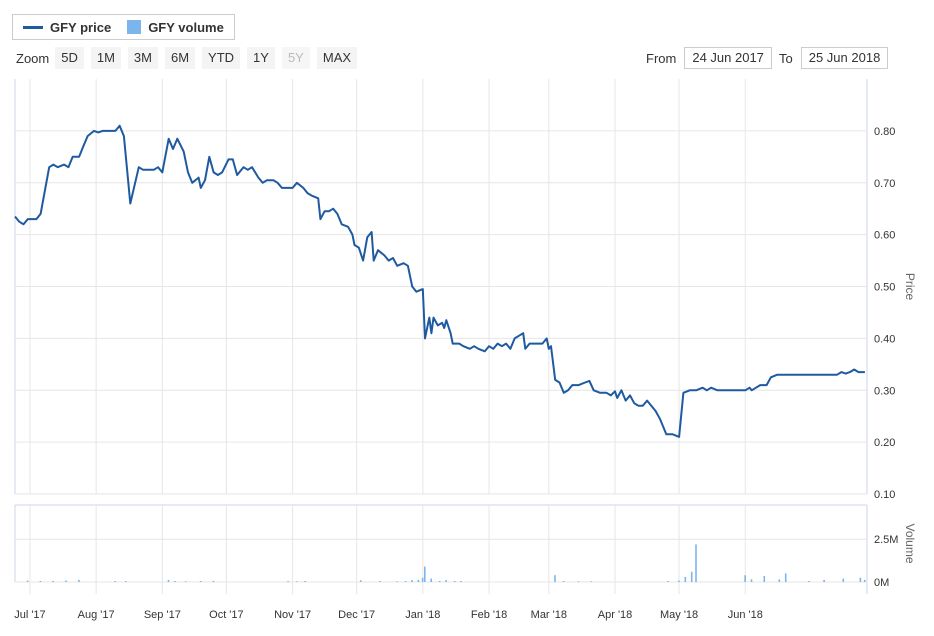 The width and height of the screenshot is (934, 636). What do you see at coordinates (221, 58) in the screenshot?
I see `zoom-ytd-button: YTD` at bounding box center [221, 58].